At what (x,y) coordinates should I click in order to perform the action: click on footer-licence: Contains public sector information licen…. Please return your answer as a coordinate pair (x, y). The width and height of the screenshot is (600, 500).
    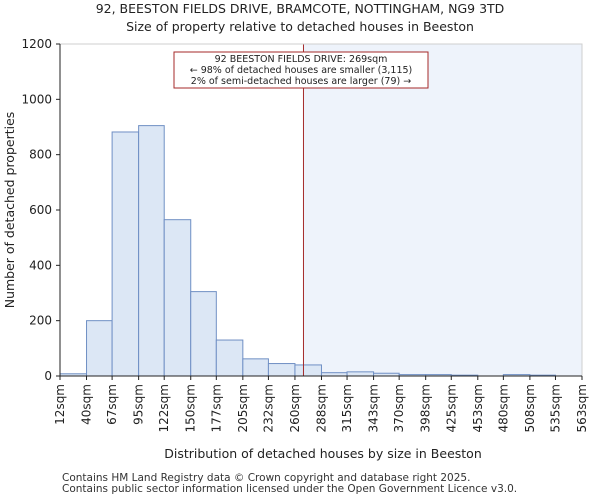
    Looking at the image, I should click on (290, 489).